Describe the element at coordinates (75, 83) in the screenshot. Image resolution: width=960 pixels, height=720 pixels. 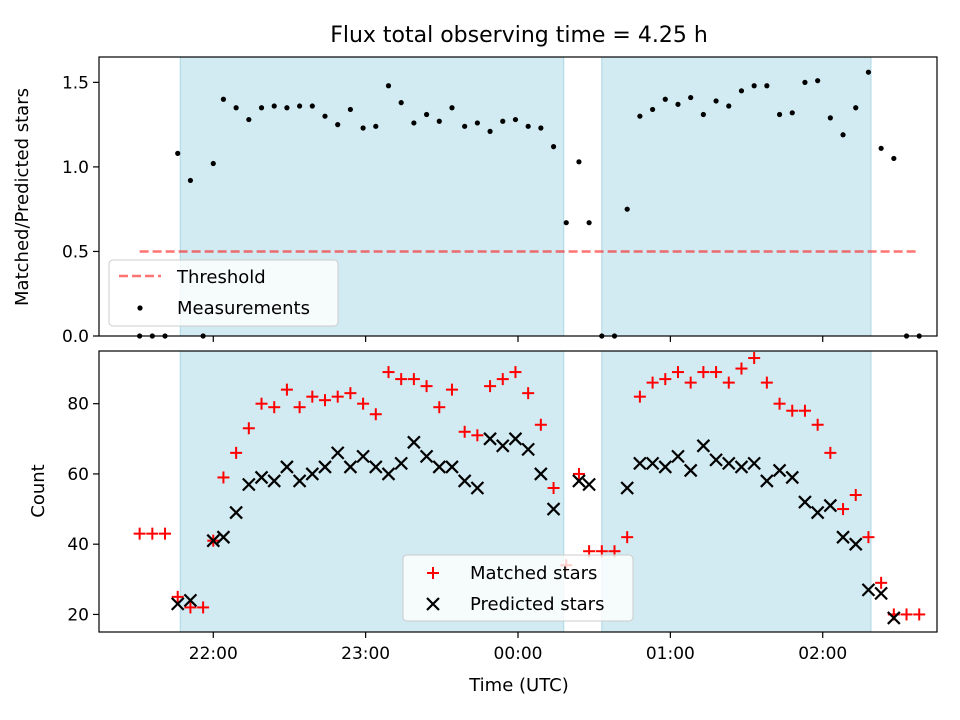
I see `top-y-tick-label: 1.5` at that location.